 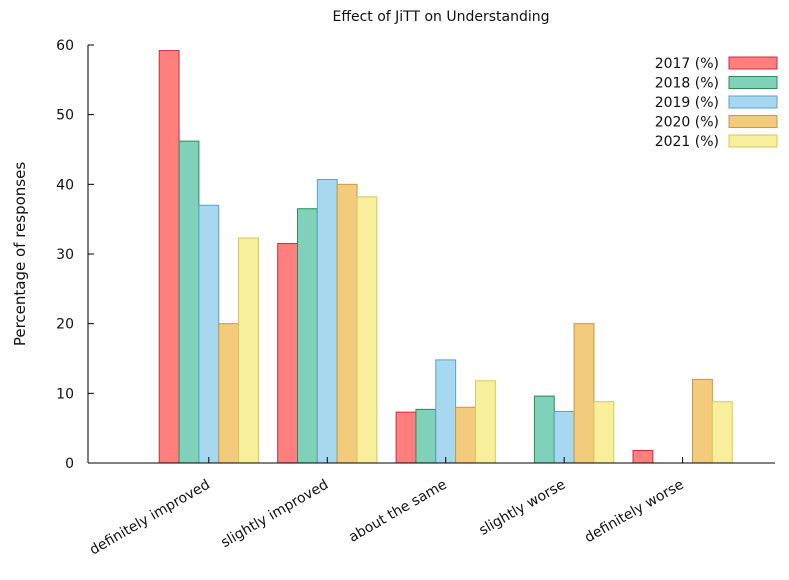 What do you see at coordinates (398, 511) in the screenshot?
I see `x-tick-label: about the same` at bounding box center [398, 511].